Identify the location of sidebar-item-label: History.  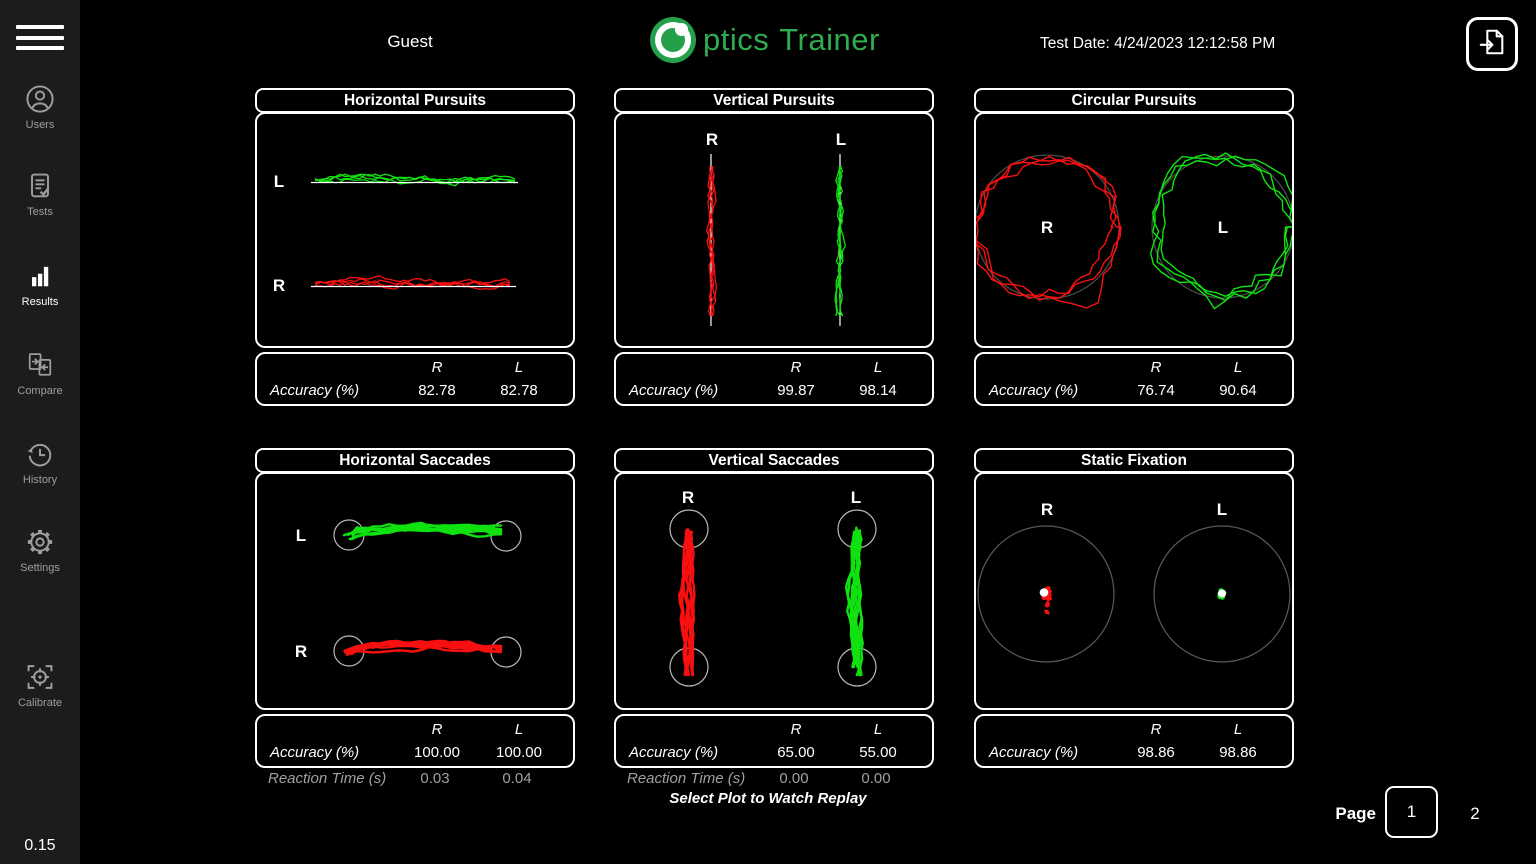
(40, 480).